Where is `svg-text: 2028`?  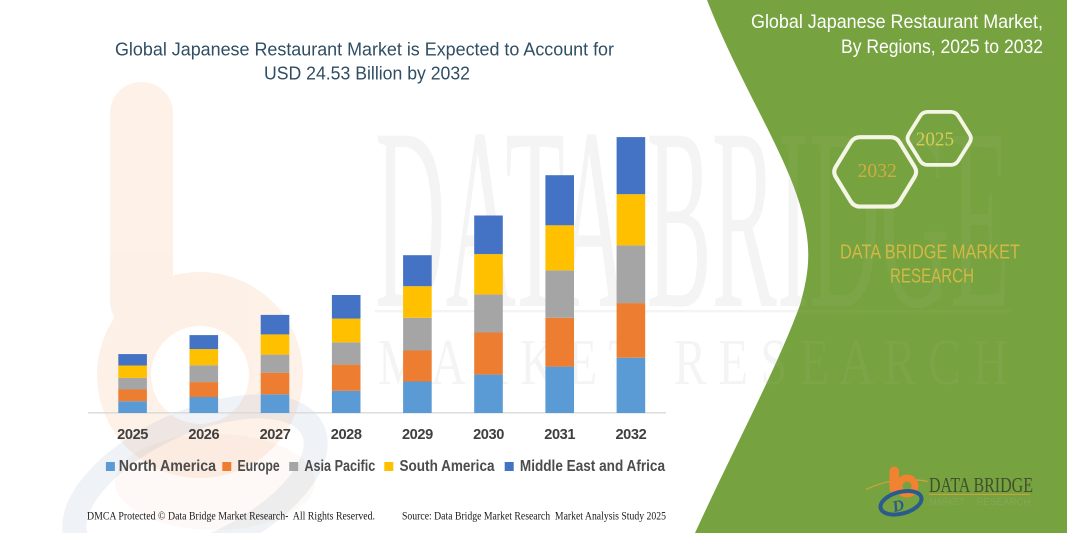
svg-text: 2028 is located at coordinates (346, 435).